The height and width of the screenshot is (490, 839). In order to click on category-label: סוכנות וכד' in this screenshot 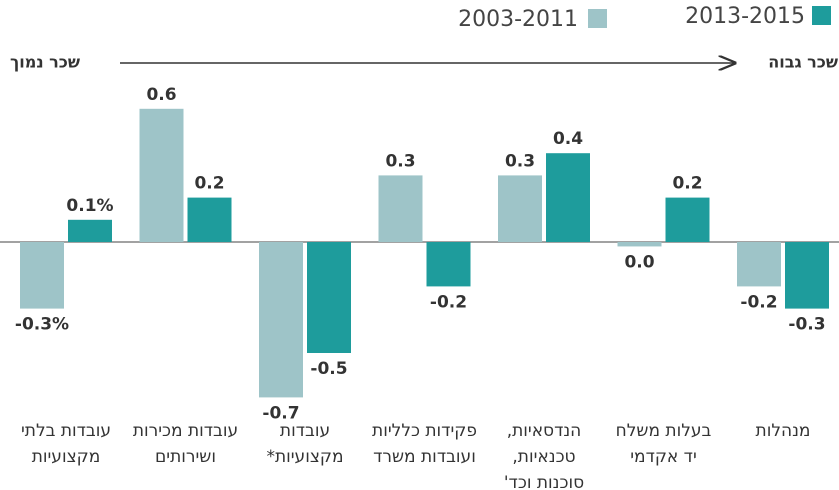, I will do `click(544, 481)`.